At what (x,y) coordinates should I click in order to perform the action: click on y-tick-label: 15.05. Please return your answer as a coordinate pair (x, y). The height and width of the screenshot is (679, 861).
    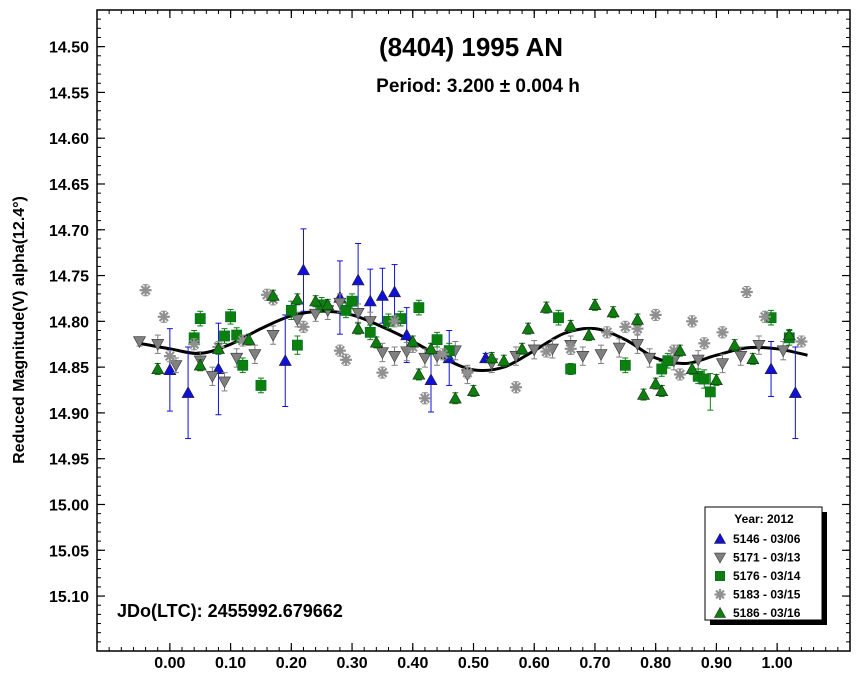
    Looking at the image, I should click on (69, 551).